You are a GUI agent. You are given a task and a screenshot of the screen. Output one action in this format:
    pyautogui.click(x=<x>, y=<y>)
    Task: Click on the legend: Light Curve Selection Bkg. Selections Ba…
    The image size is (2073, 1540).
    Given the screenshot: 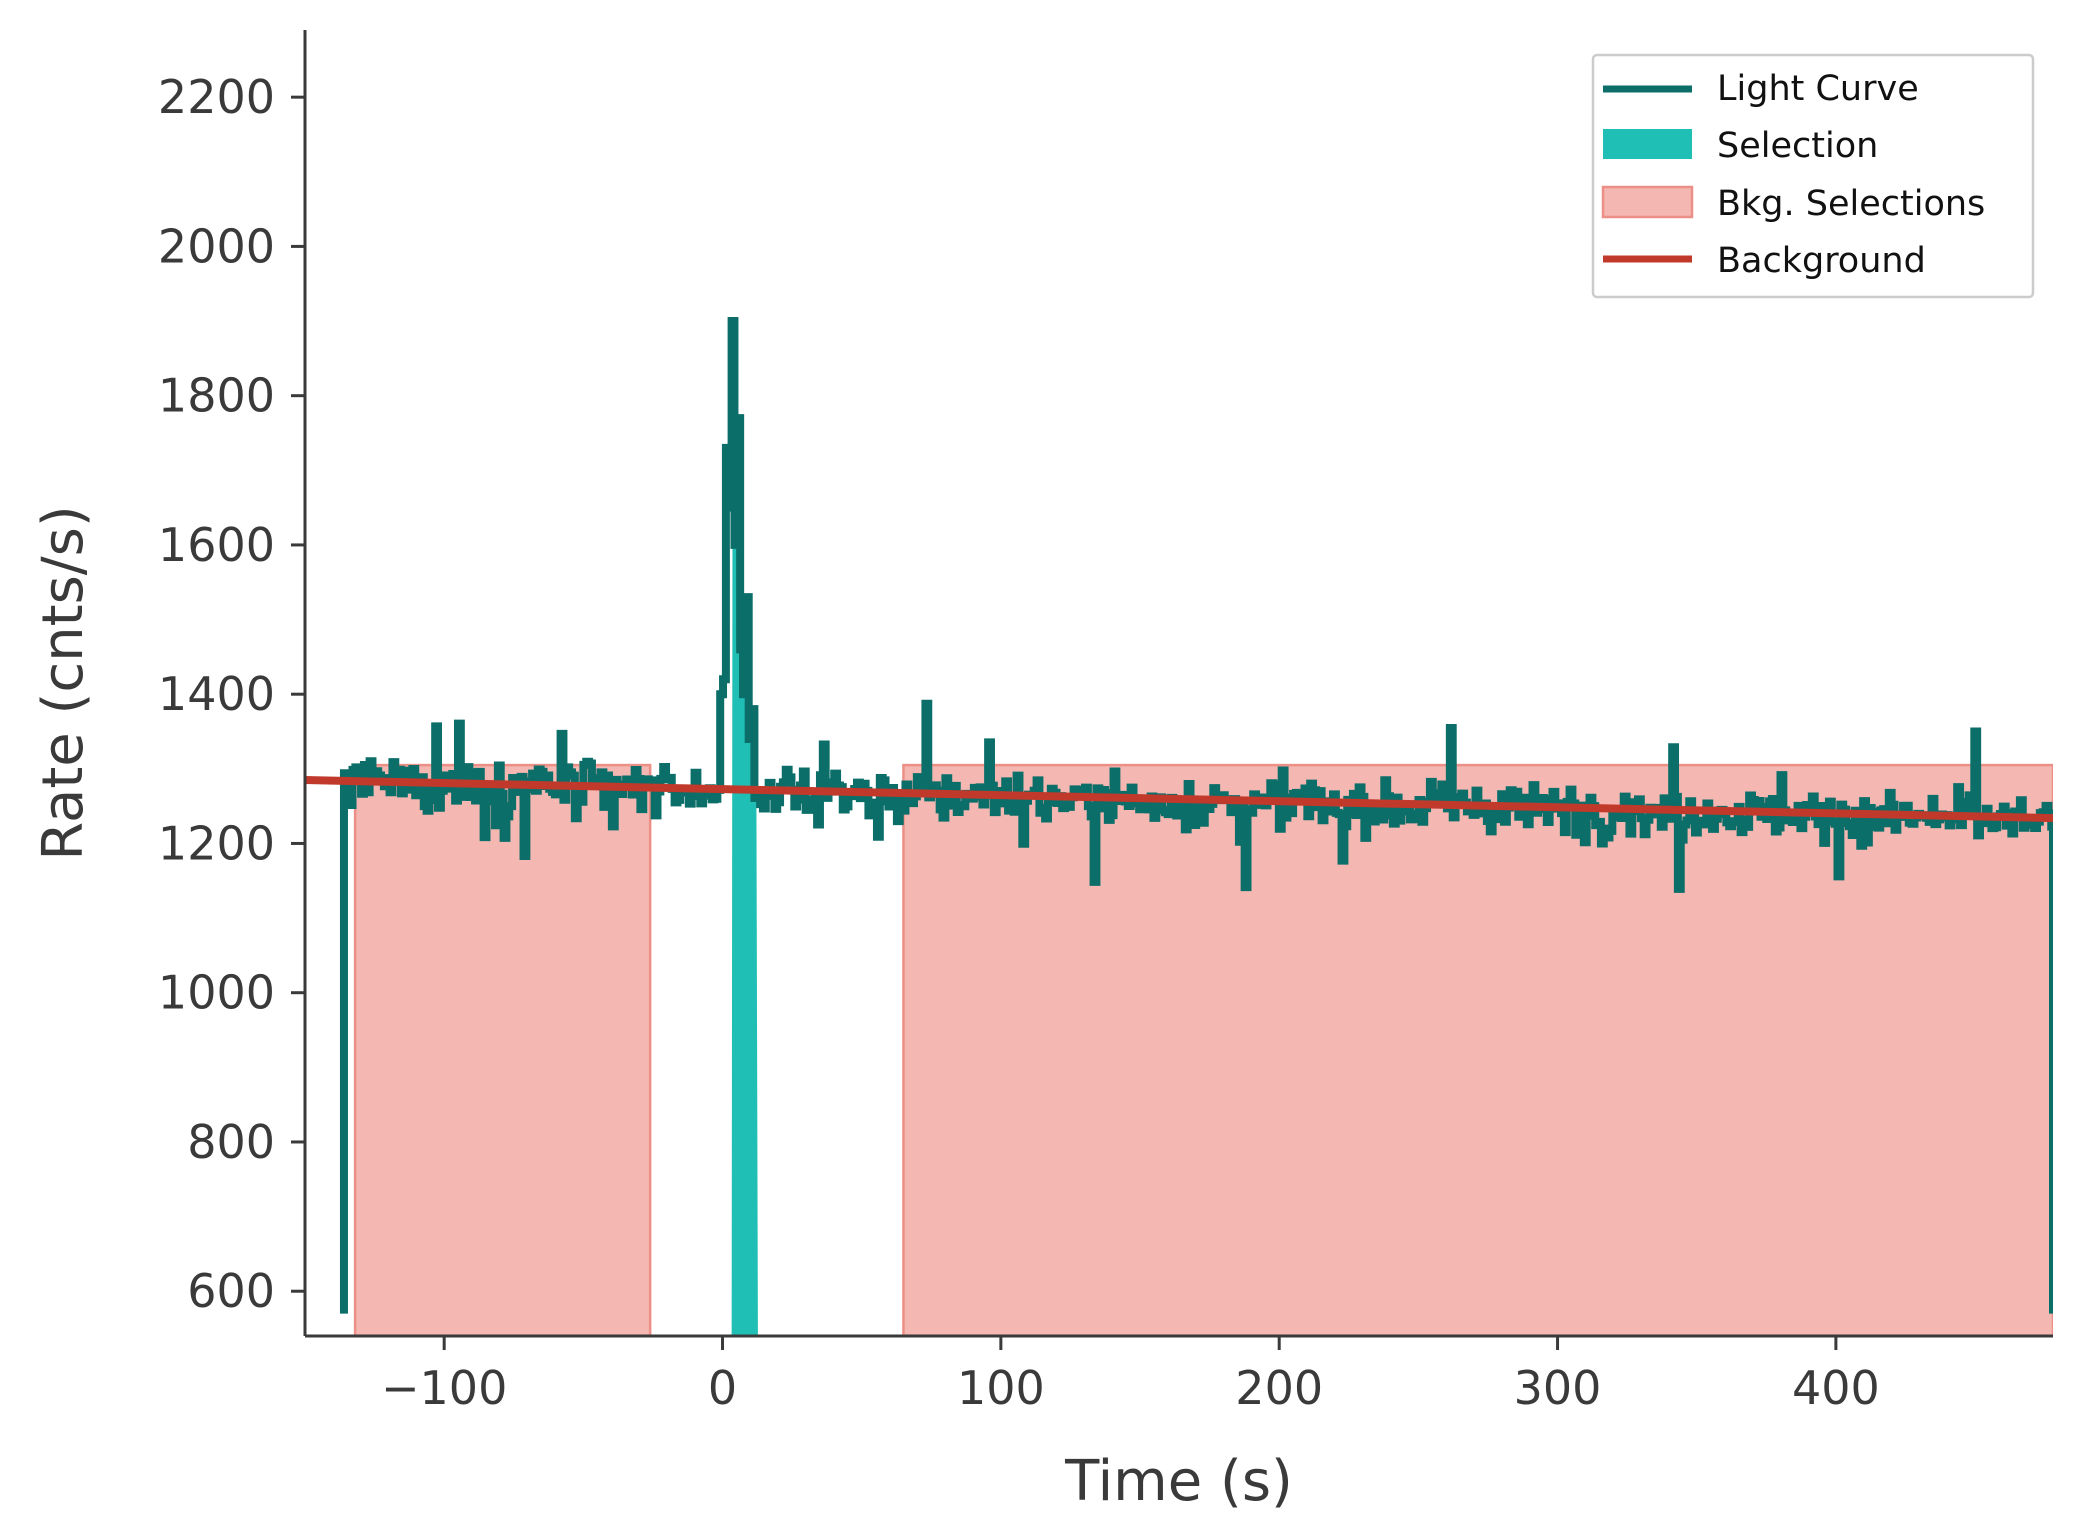 What is the action you would take?
    pyautogui.click(x=1813, y=176)
    